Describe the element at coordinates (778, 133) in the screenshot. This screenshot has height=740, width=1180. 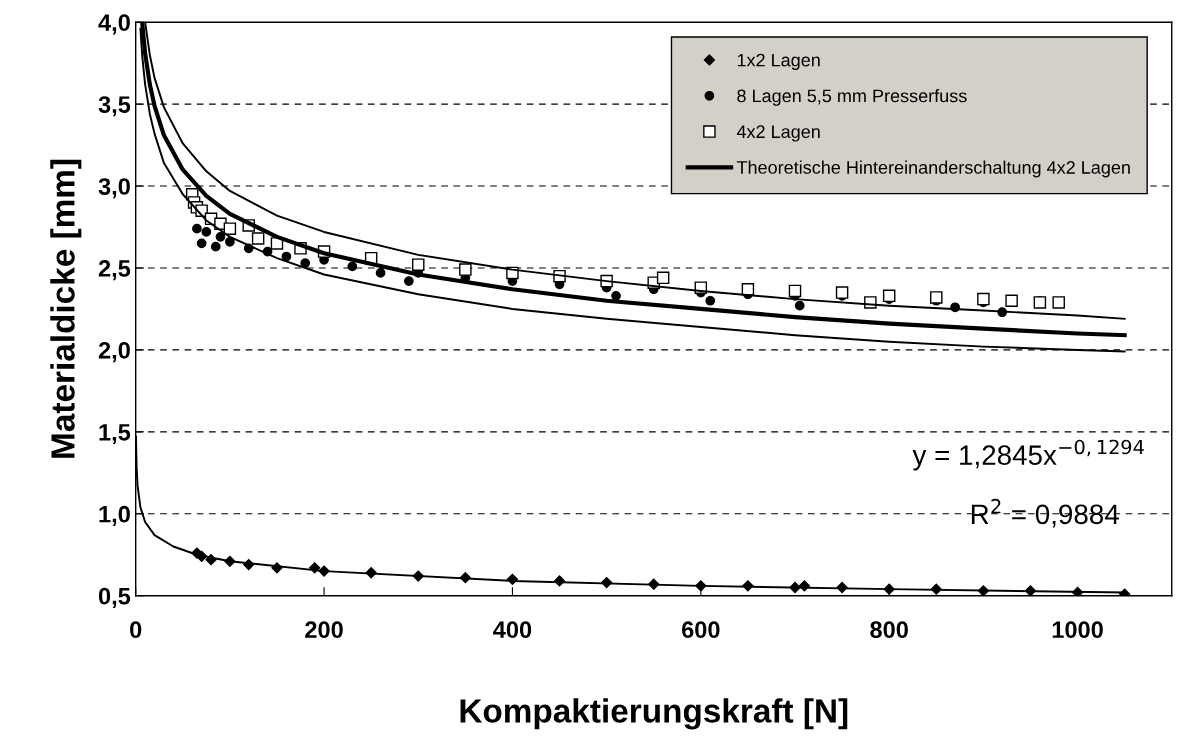
I see `legend-label: 4x2 Lagen` at that location.